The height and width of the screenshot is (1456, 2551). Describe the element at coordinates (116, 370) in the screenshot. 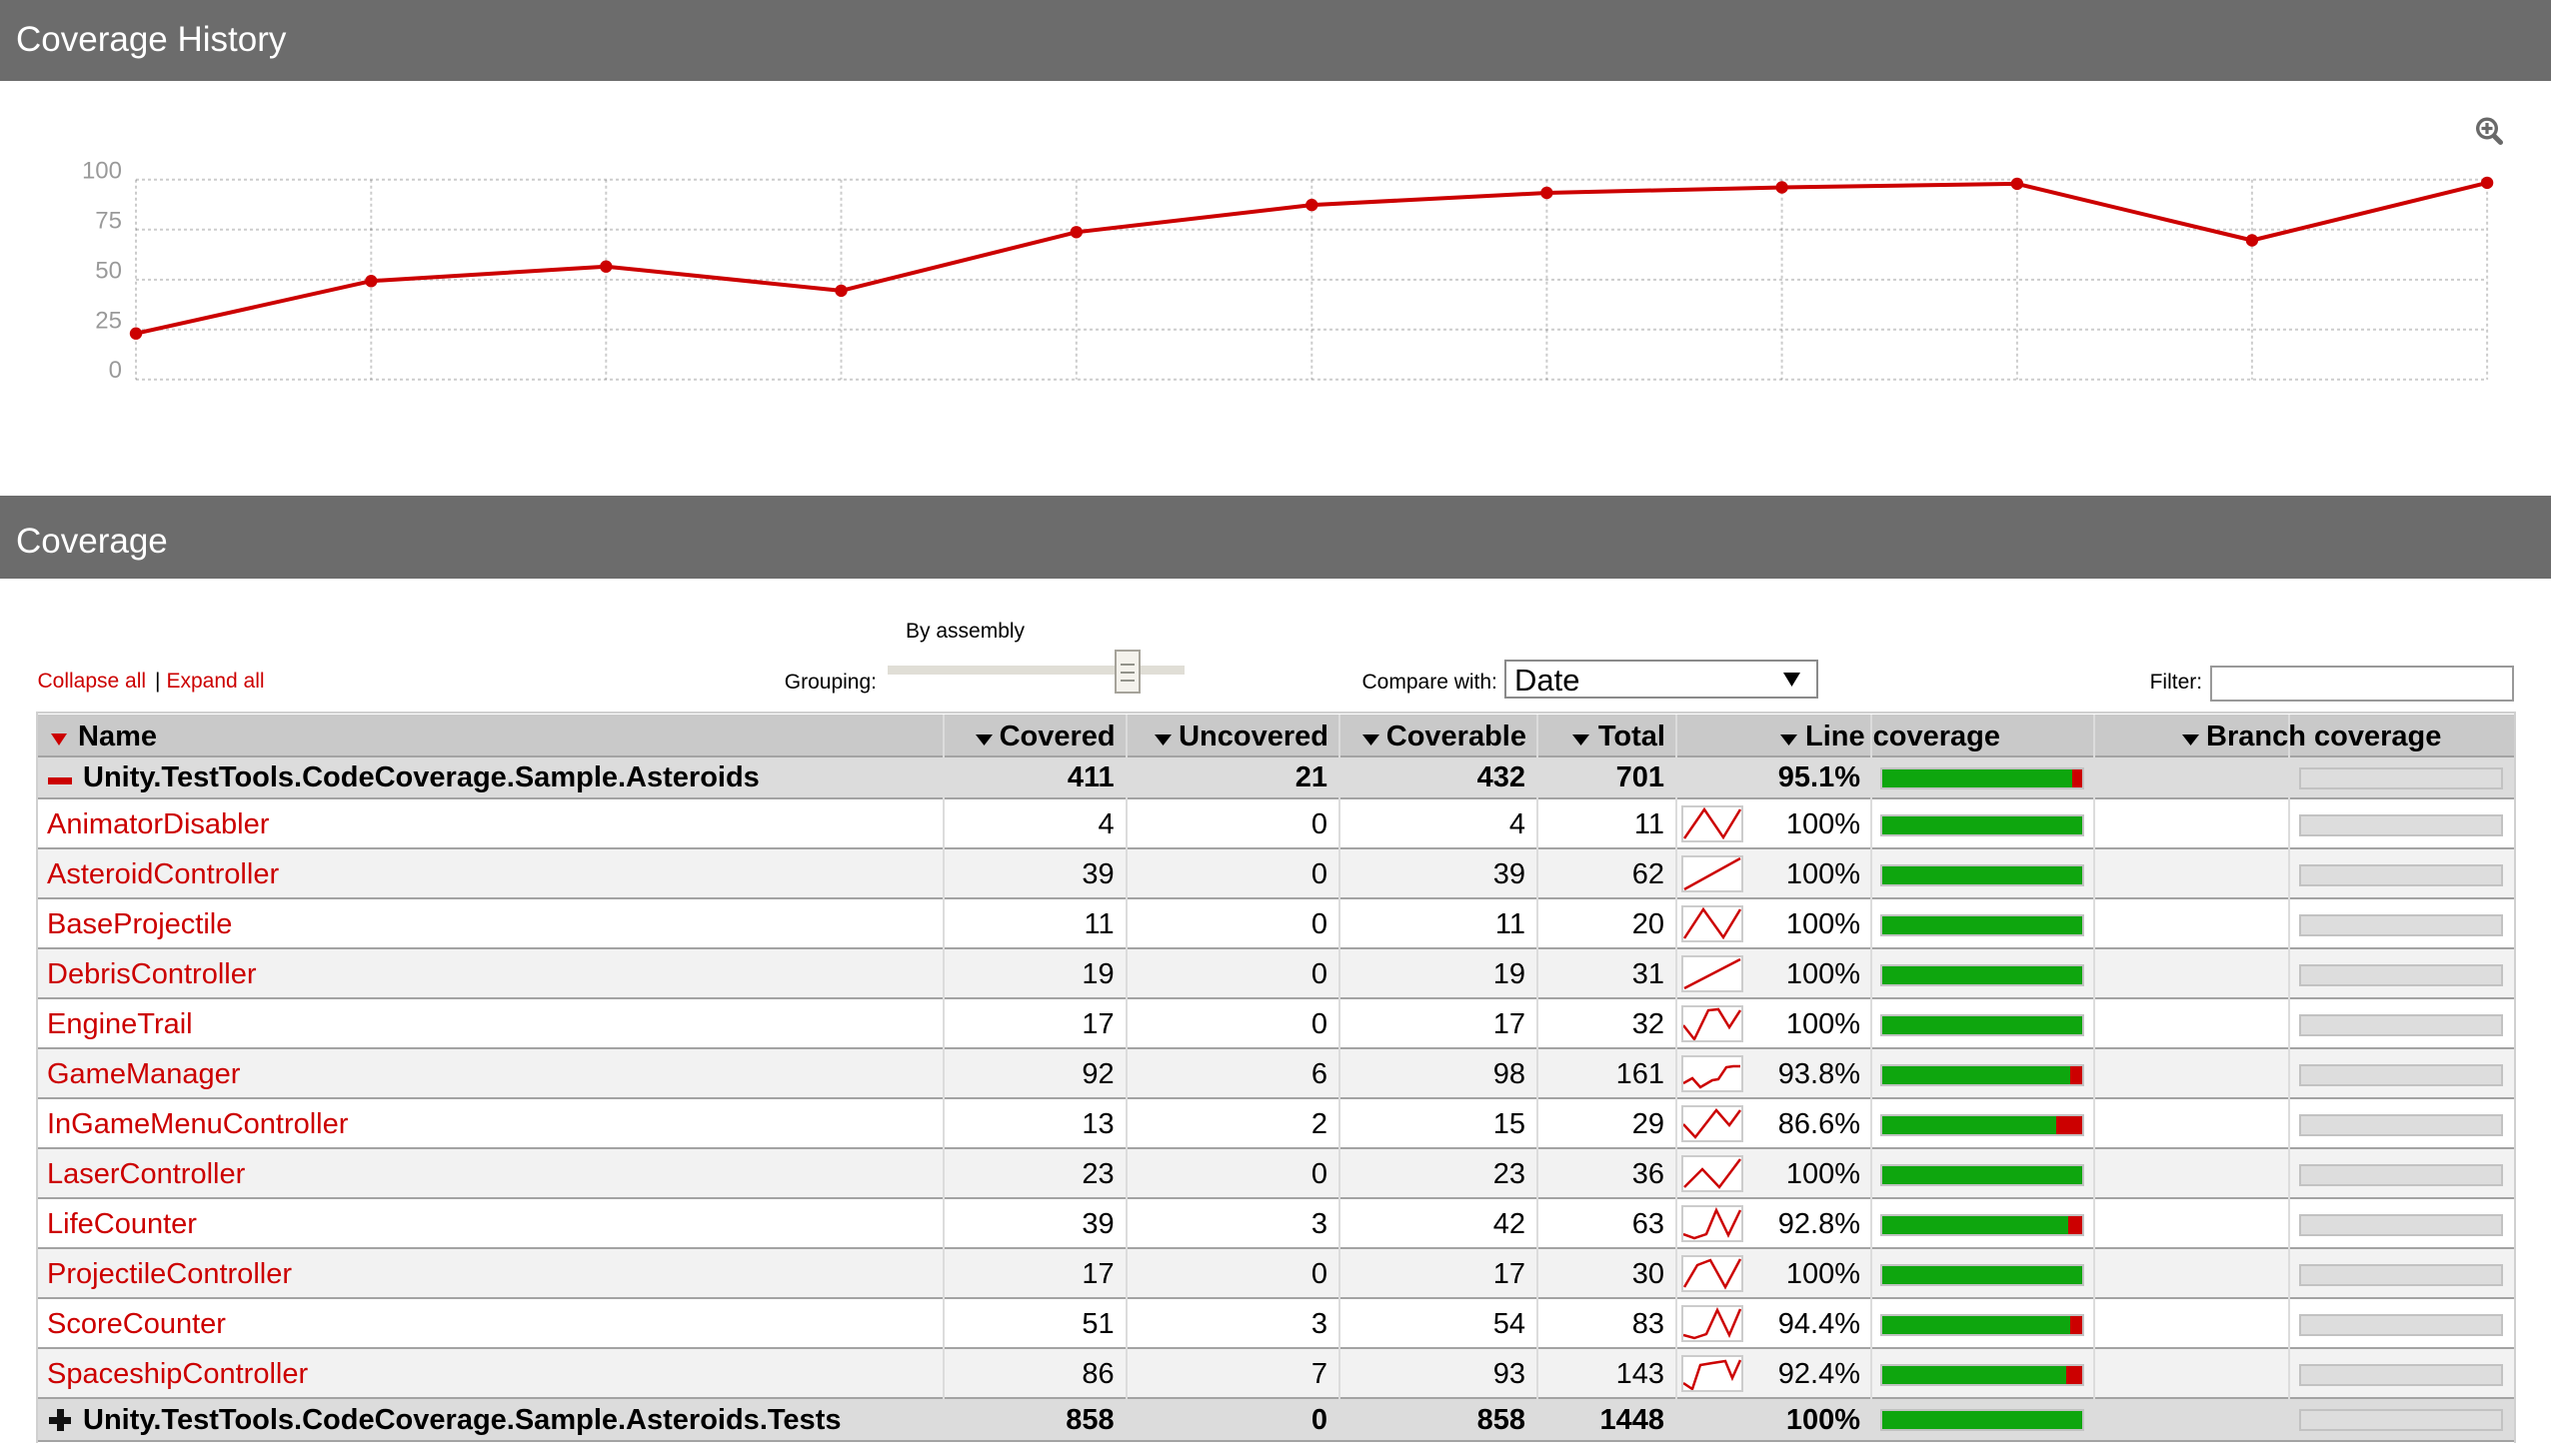

I see `svg-text: 0` at that location.